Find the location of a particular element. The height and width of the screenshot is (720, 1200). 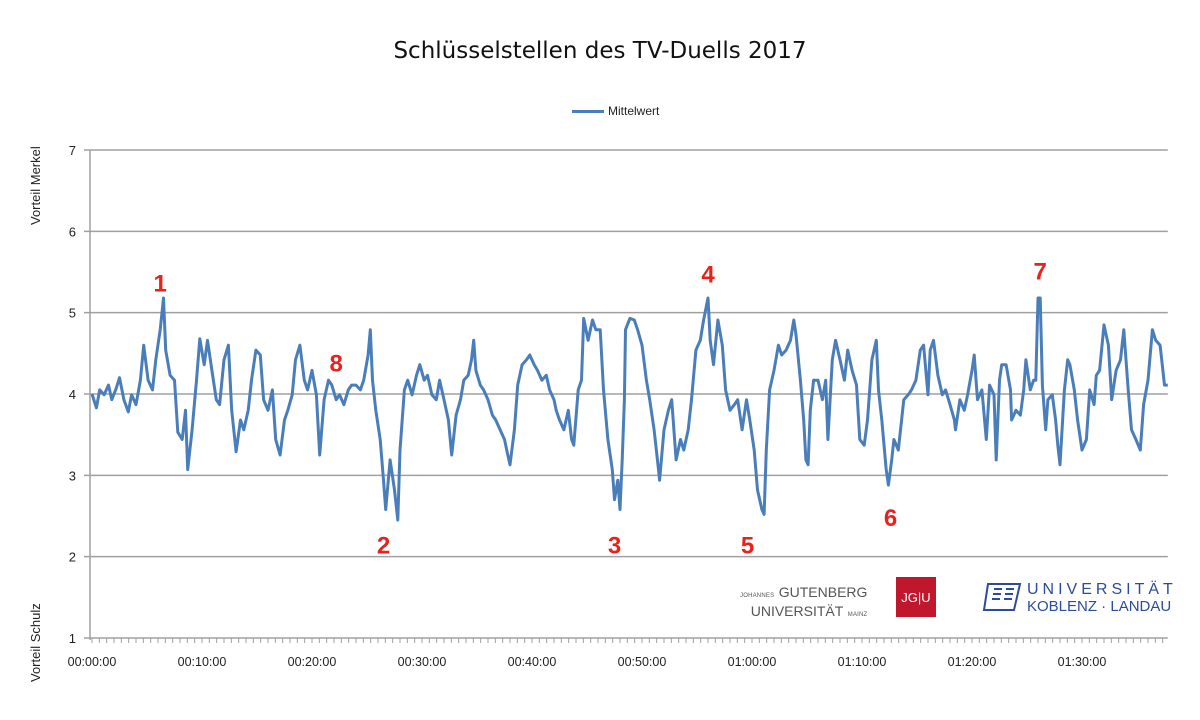

y-tick-label: 1 is located at coordinates (72, 638).